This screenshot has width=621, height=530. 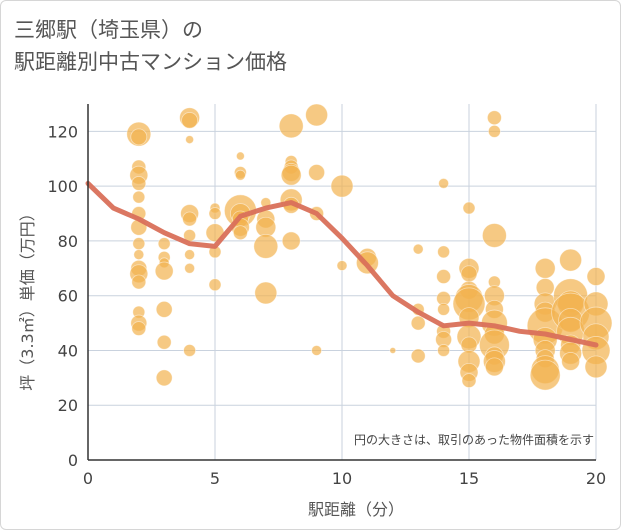 What do you see at coordinates (342, 478) in the screenshot?
I see `x-tick-label: 10` at bounding box center [342, 478].